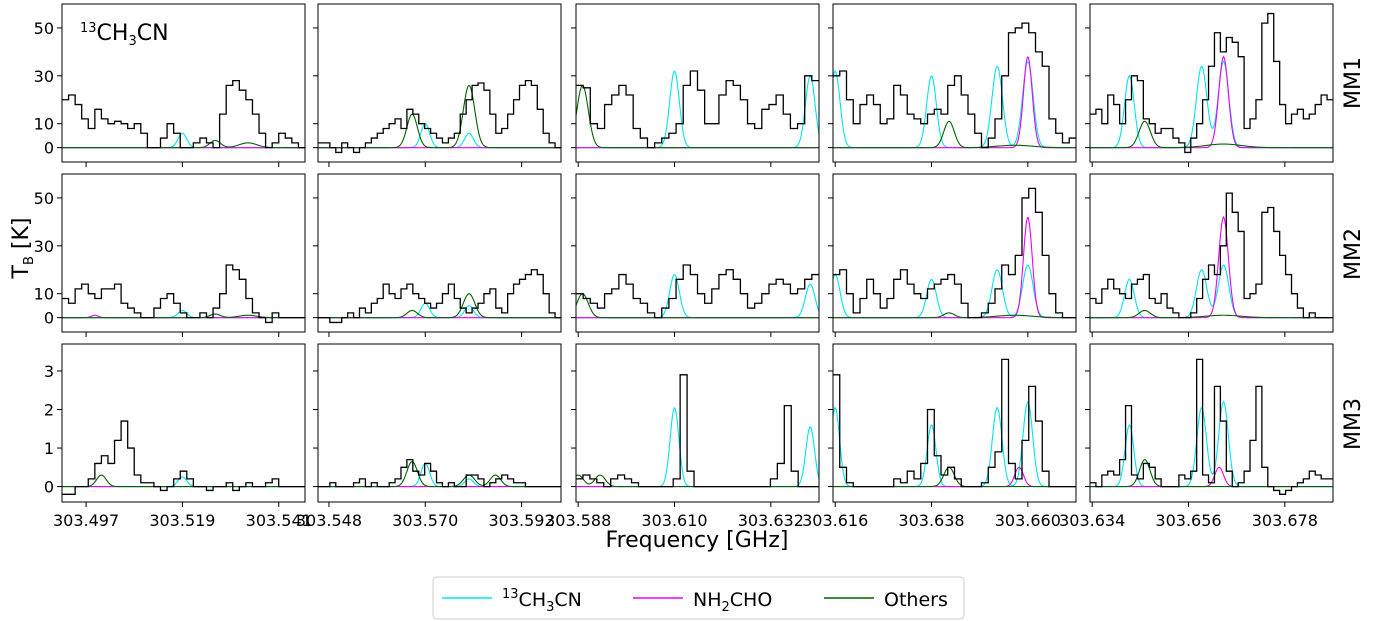 The width and height of the screenshot is (1379, 621). I want to click on row-label-mm2: MM2, so click(1353, 254).